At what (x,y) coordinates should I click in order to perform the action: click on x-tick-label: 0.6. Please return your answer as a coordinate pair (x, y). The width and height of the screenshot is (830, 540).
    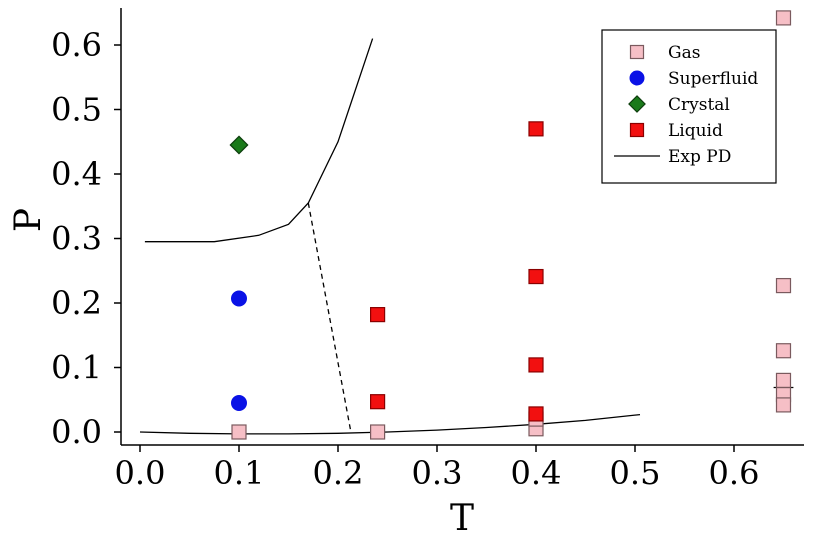
    Looking at the image, I should click on (734, 473).